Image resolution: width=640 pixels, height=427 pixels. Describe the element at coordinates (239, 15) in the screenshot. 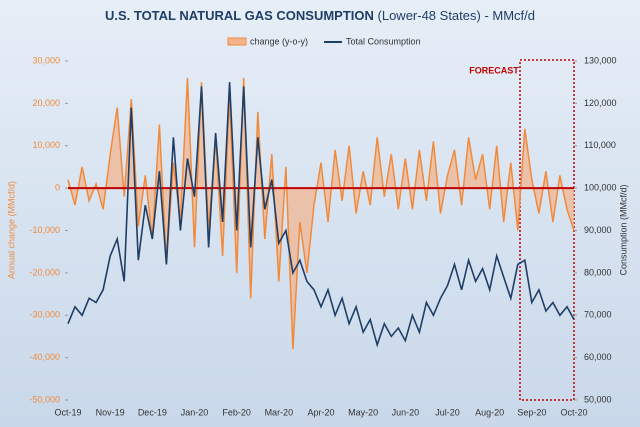

I see `title-main: U.S. TOTAL NATURAL GAS CONSUMPTION` at that location.